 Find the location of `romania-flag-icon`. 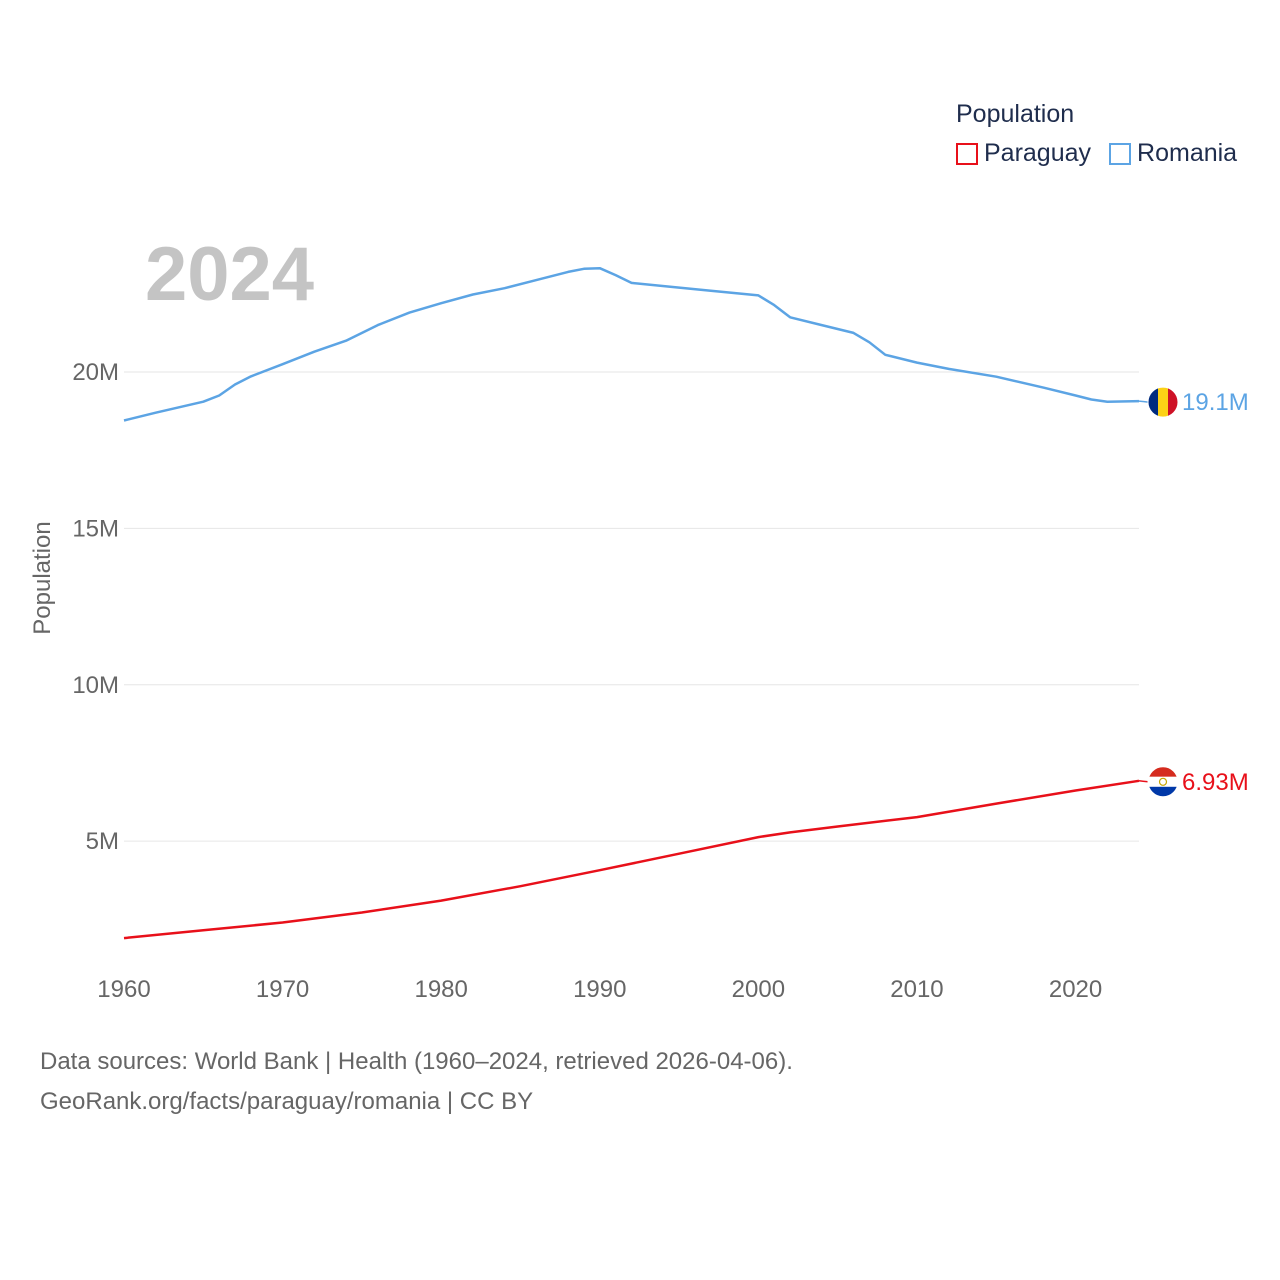

romania-flag-icon is located at coordinates (1163, 402).